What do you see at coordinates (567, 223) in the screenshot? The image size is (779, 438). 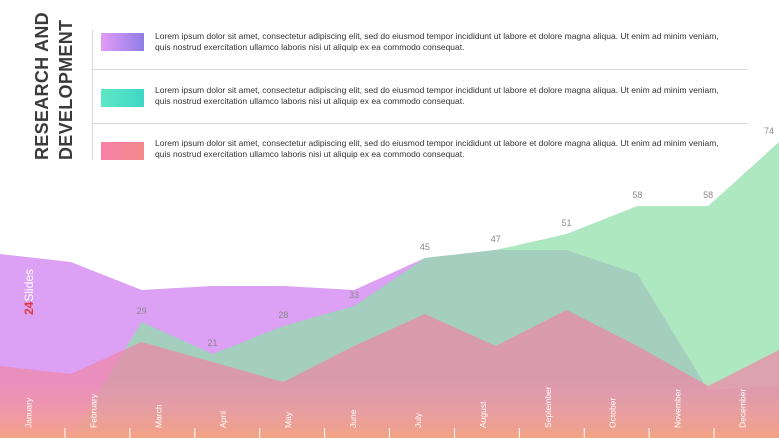 I see `data-label-september: 51` at bounding box center [567, 223].